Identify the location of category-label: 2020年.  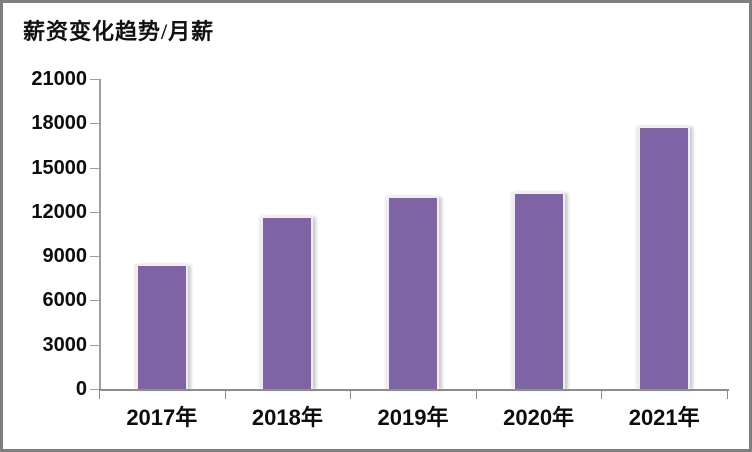
(539, 417).